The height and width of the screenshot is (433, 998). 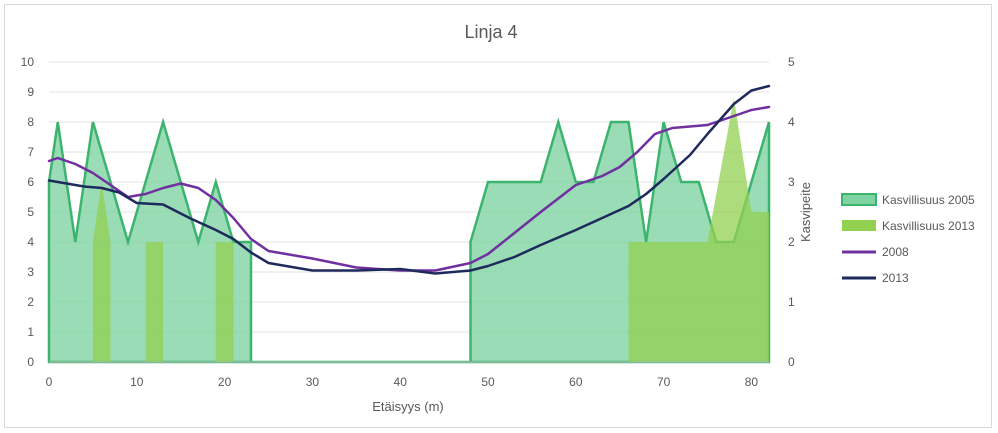 What do you see at coordinates (664, 382) in the screenshot?
I see `x-tick-label: 70` at bounding box center [664, 382].